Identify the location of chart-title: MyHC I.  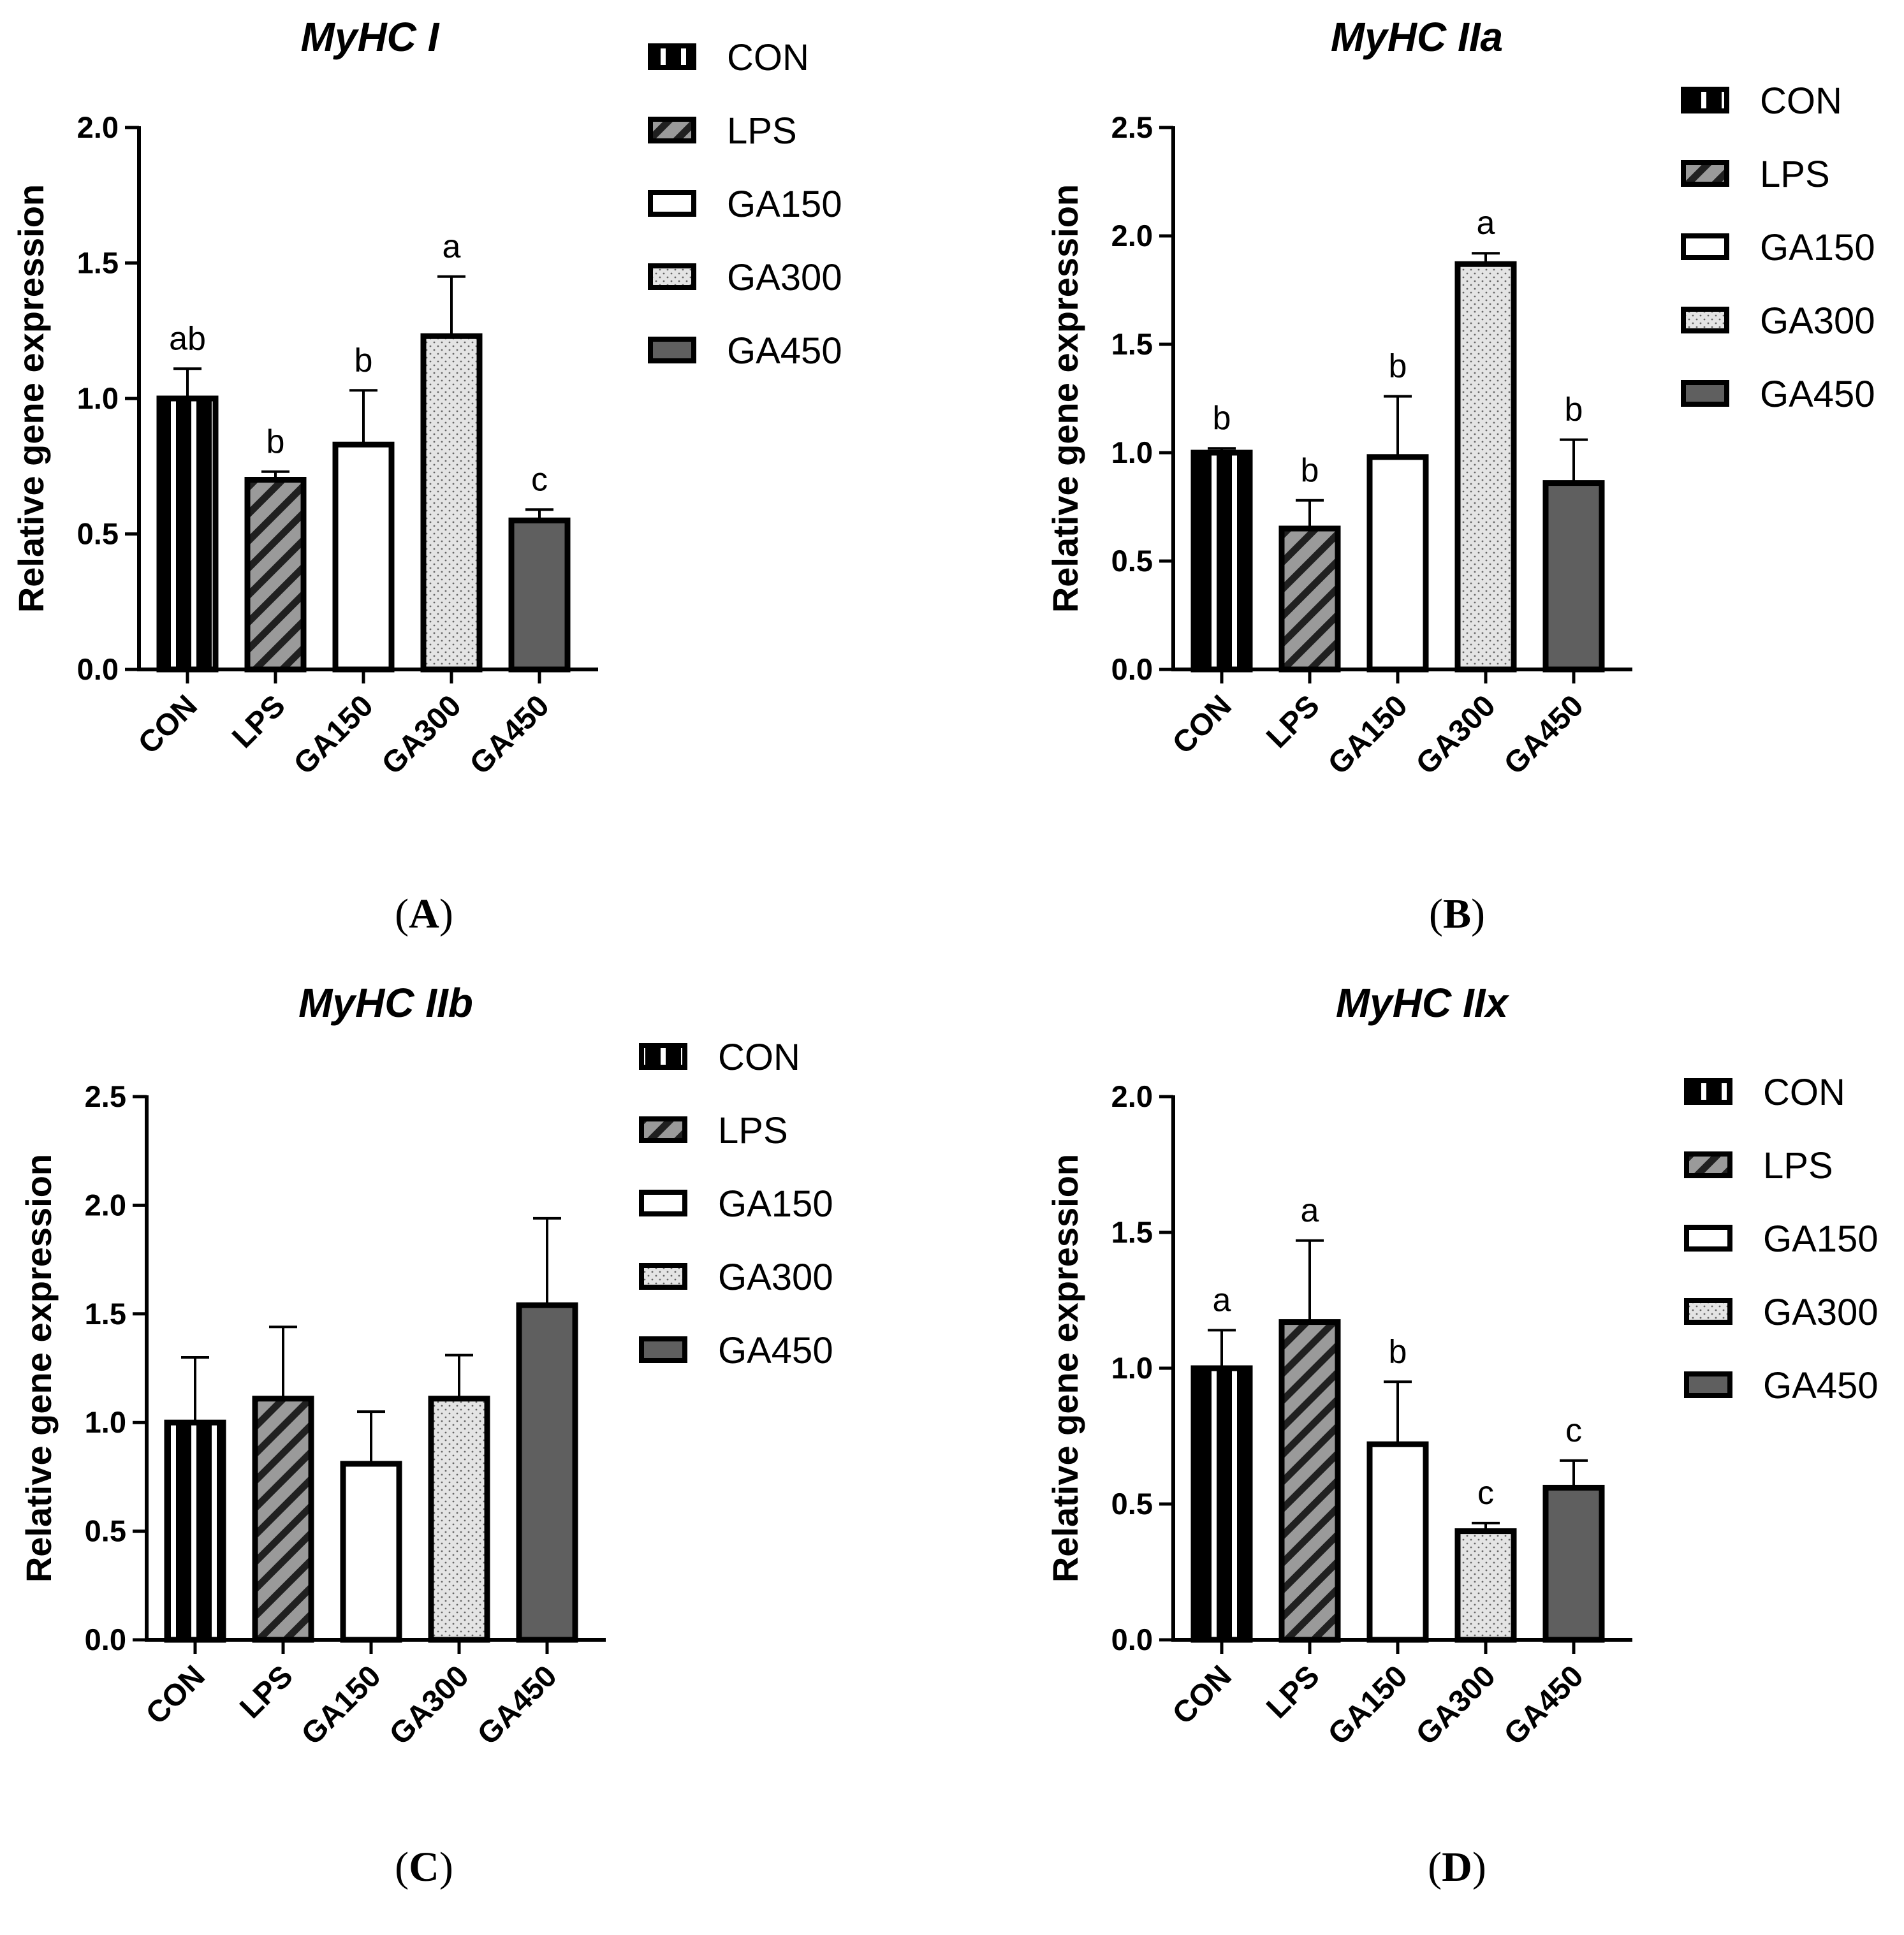
(370, 37).